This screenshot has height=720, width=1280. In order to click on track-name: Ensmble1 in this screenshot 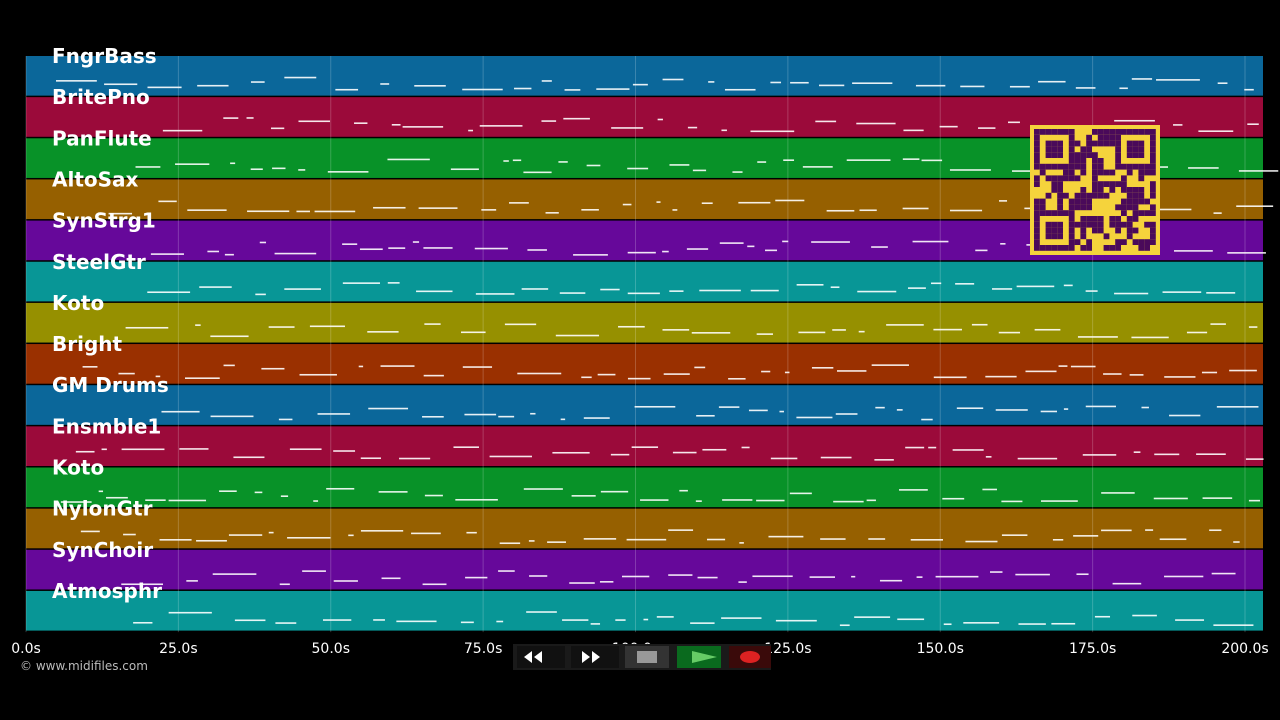, I will do `click(106, 426)`.